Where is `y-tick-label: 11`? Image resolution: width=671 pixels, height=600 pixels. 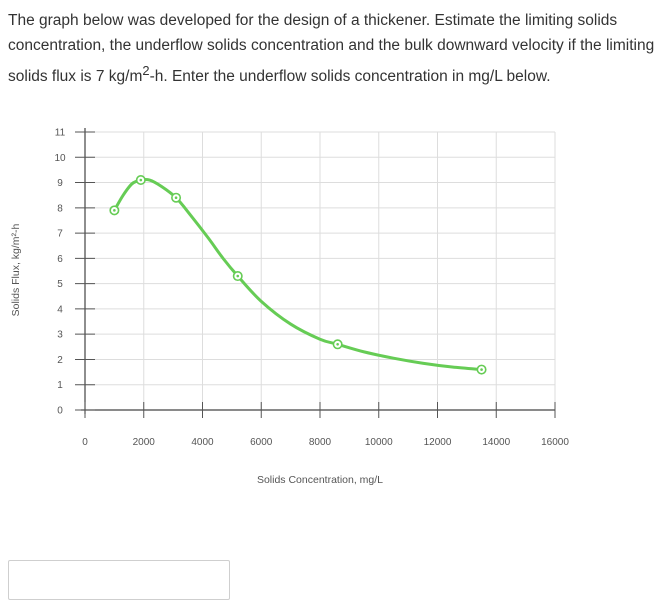 y-tick-label: 11 is located at coordinates (60, 133).